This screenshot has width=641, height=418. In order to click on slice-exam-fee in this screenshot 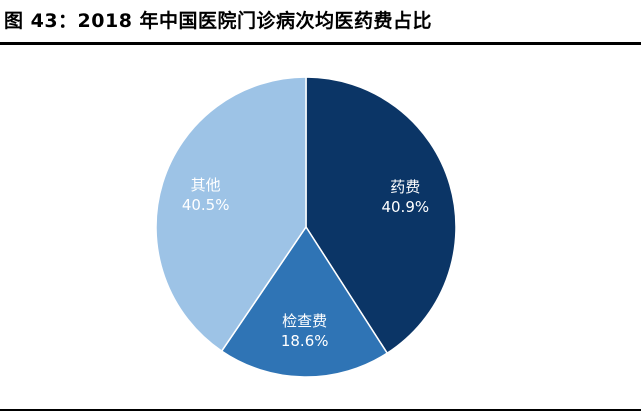, I will do `click(304, 301)`.